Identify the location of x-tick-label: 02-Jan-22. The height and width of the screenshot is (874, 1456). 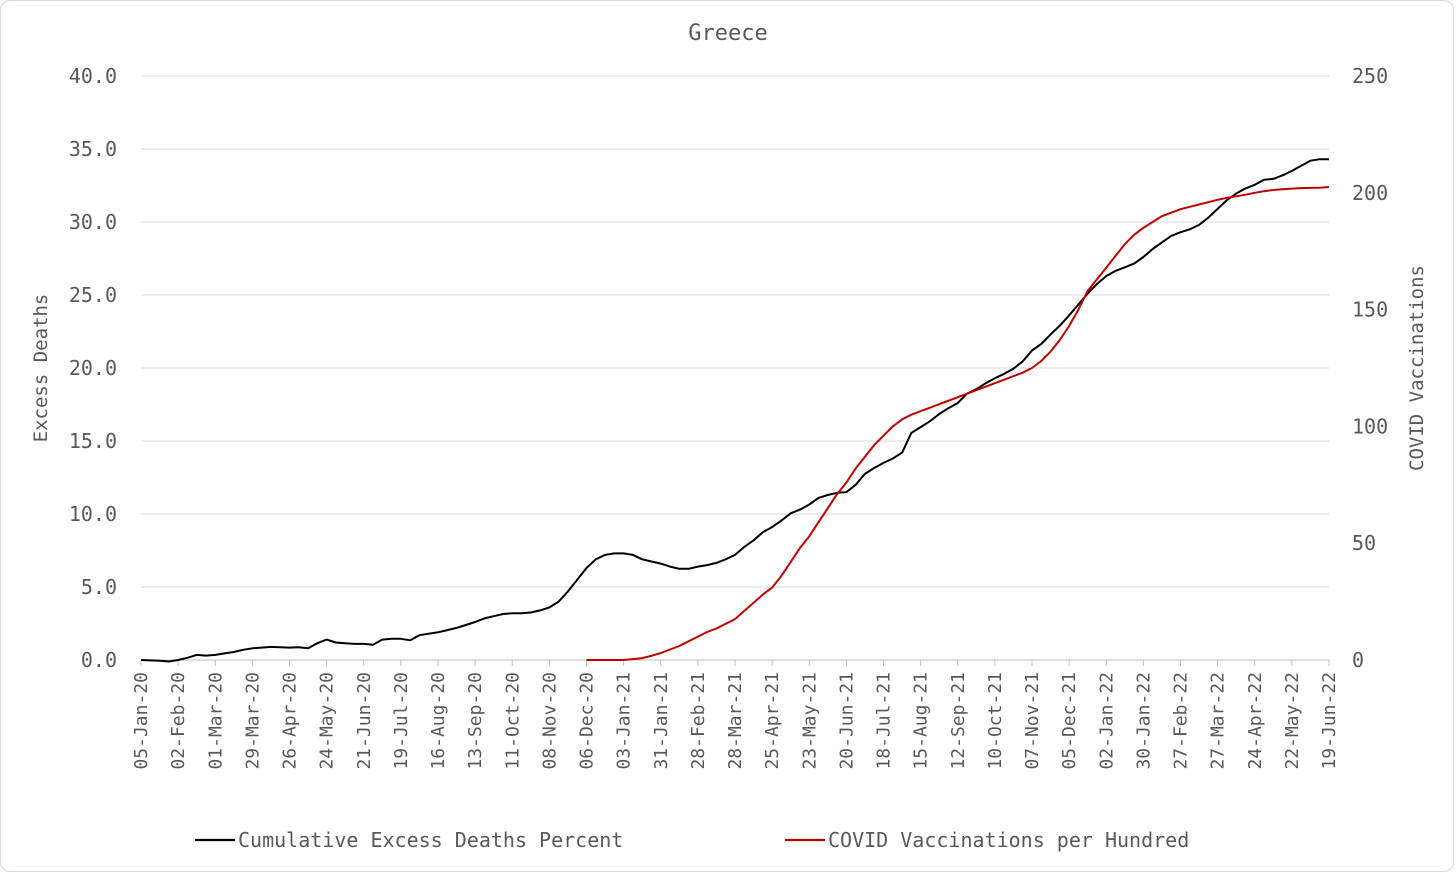
(1106, 721).